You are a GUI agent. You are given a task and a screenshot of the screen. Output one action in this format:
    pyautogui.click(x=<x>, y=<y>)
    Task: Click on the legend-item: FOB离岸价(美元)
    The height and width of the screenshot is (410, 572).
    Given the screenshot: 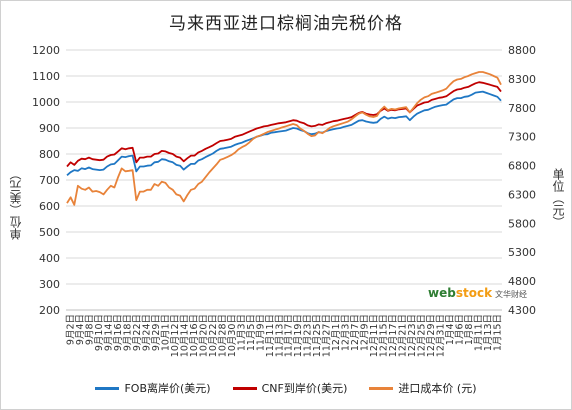 What is the action you would take?
    pyautogui.click(x=153, y=388)
    